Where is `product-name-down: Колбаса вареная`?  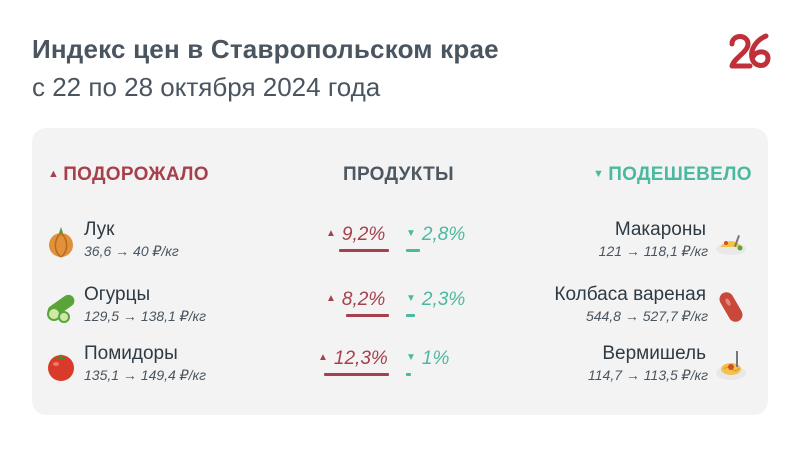 product-name-down: Колбаса вареная is located at coordinates (630, 294).